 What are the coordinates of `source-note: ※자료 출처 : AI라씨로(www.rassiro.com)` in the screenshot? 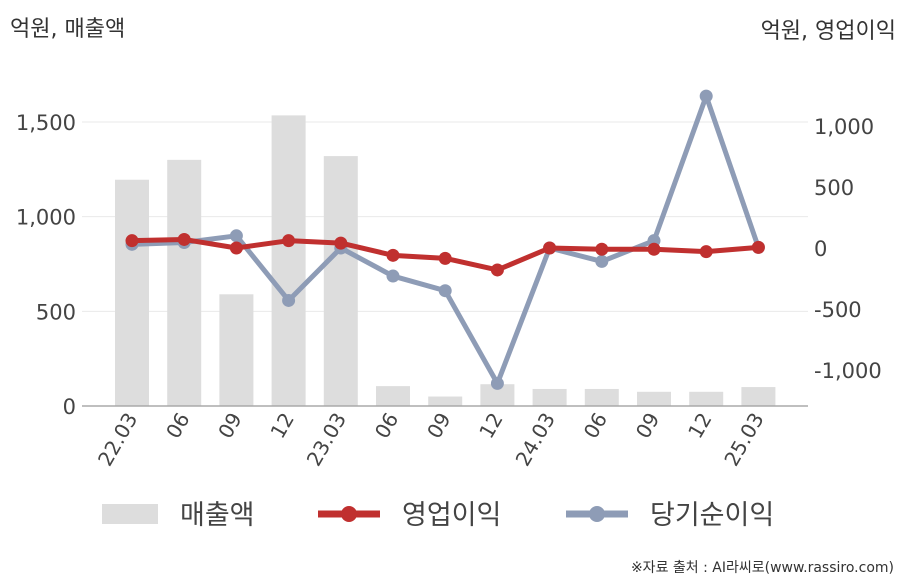 It's located at (762, 568).